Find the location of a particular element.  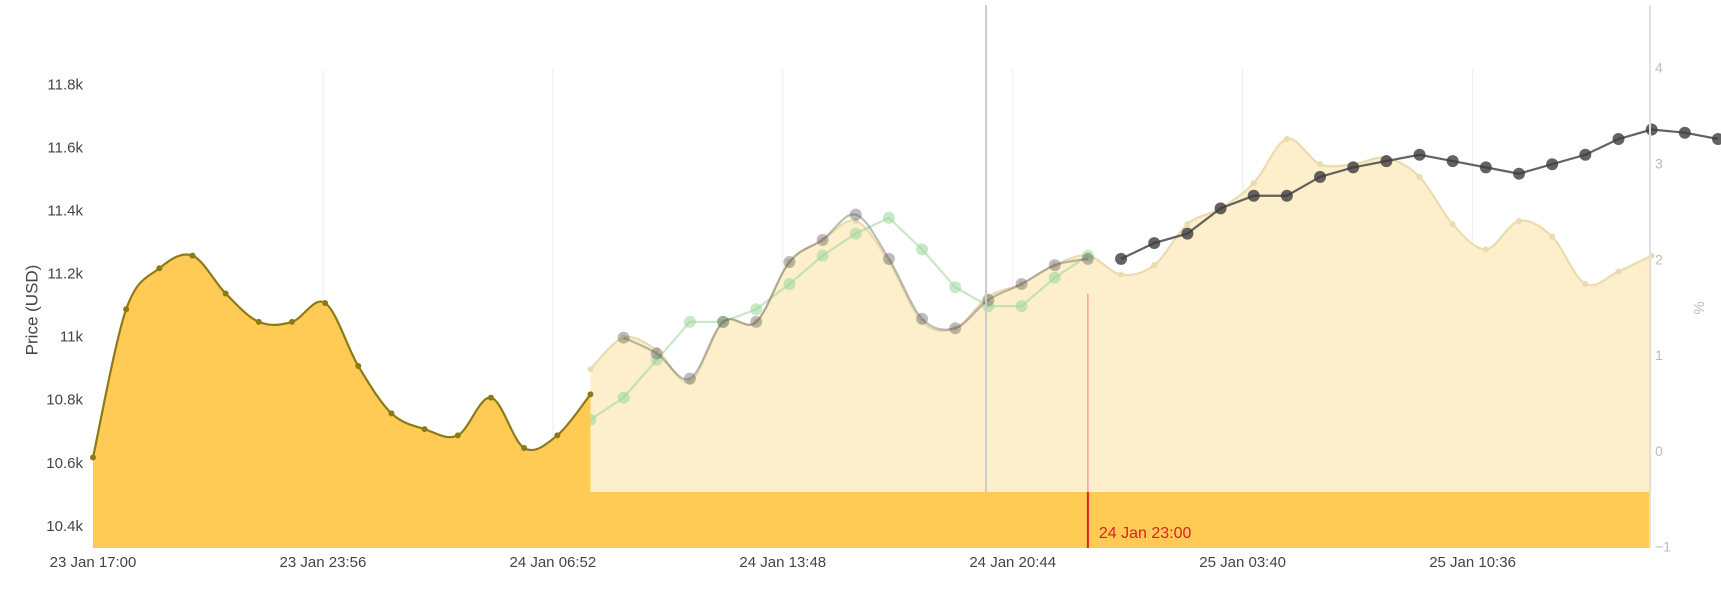

y-tick-label: 11.8k is located at coordinates (65, 84).